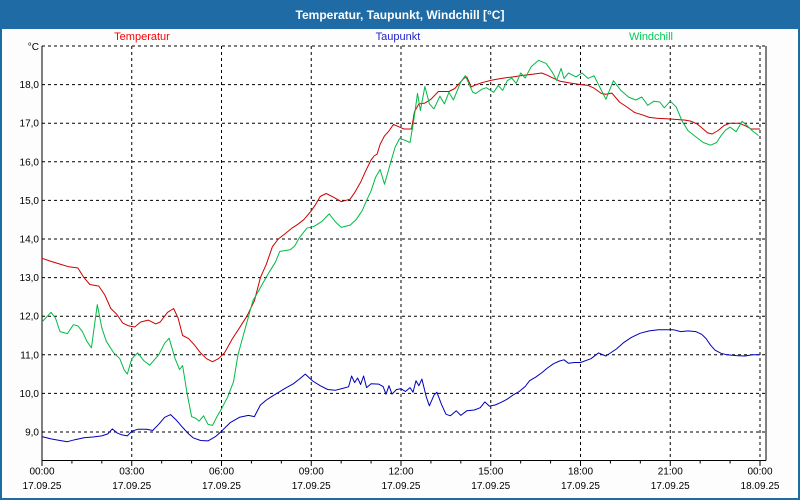 This screenshot has height=500, width=800. What do you see at coordinates (490, 472) in the screenshot?
I see `x-tick-time-label: 15:00` at bounding box center [490, 472].